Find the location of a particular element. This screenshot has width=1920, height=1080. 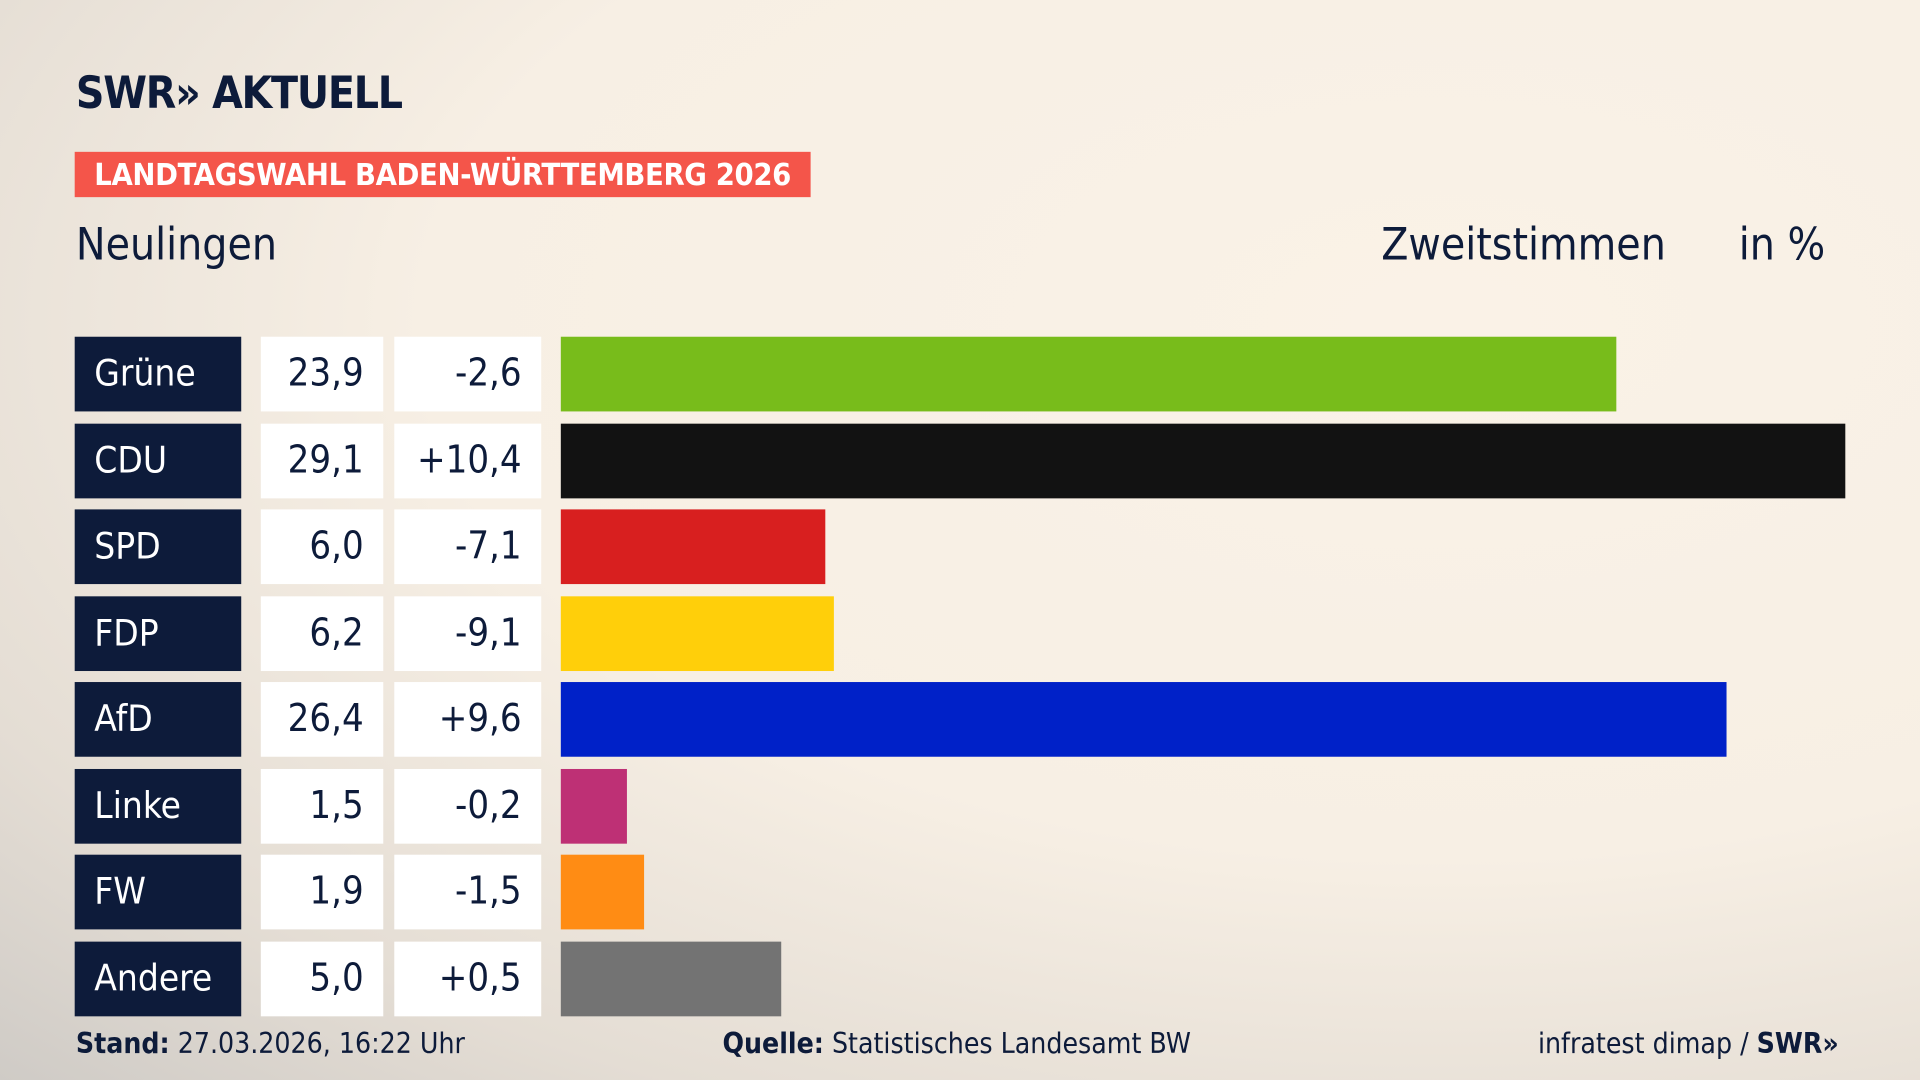

party-name: FW is located at coordinates (158, 892).